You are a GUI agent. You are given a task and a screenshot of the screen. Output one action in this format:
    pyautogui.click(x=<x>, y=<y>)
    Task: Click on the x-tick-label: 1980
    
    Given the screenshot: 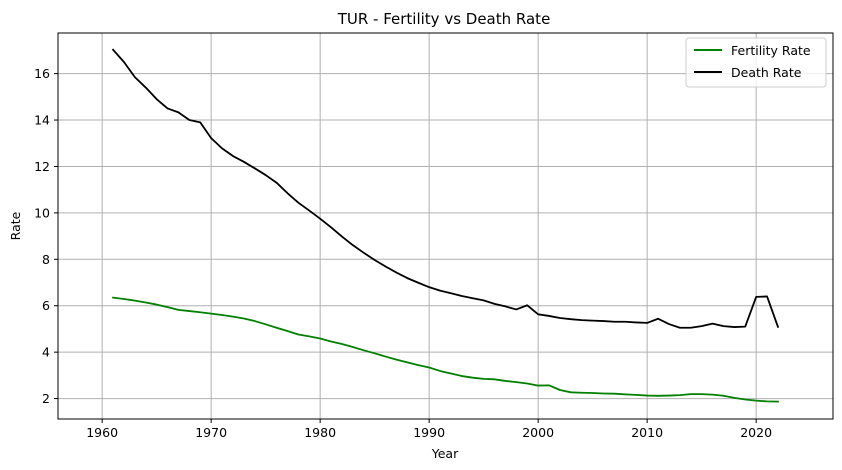 What is the action you would take?
    pyautogui.click(x=320, y=432)
    